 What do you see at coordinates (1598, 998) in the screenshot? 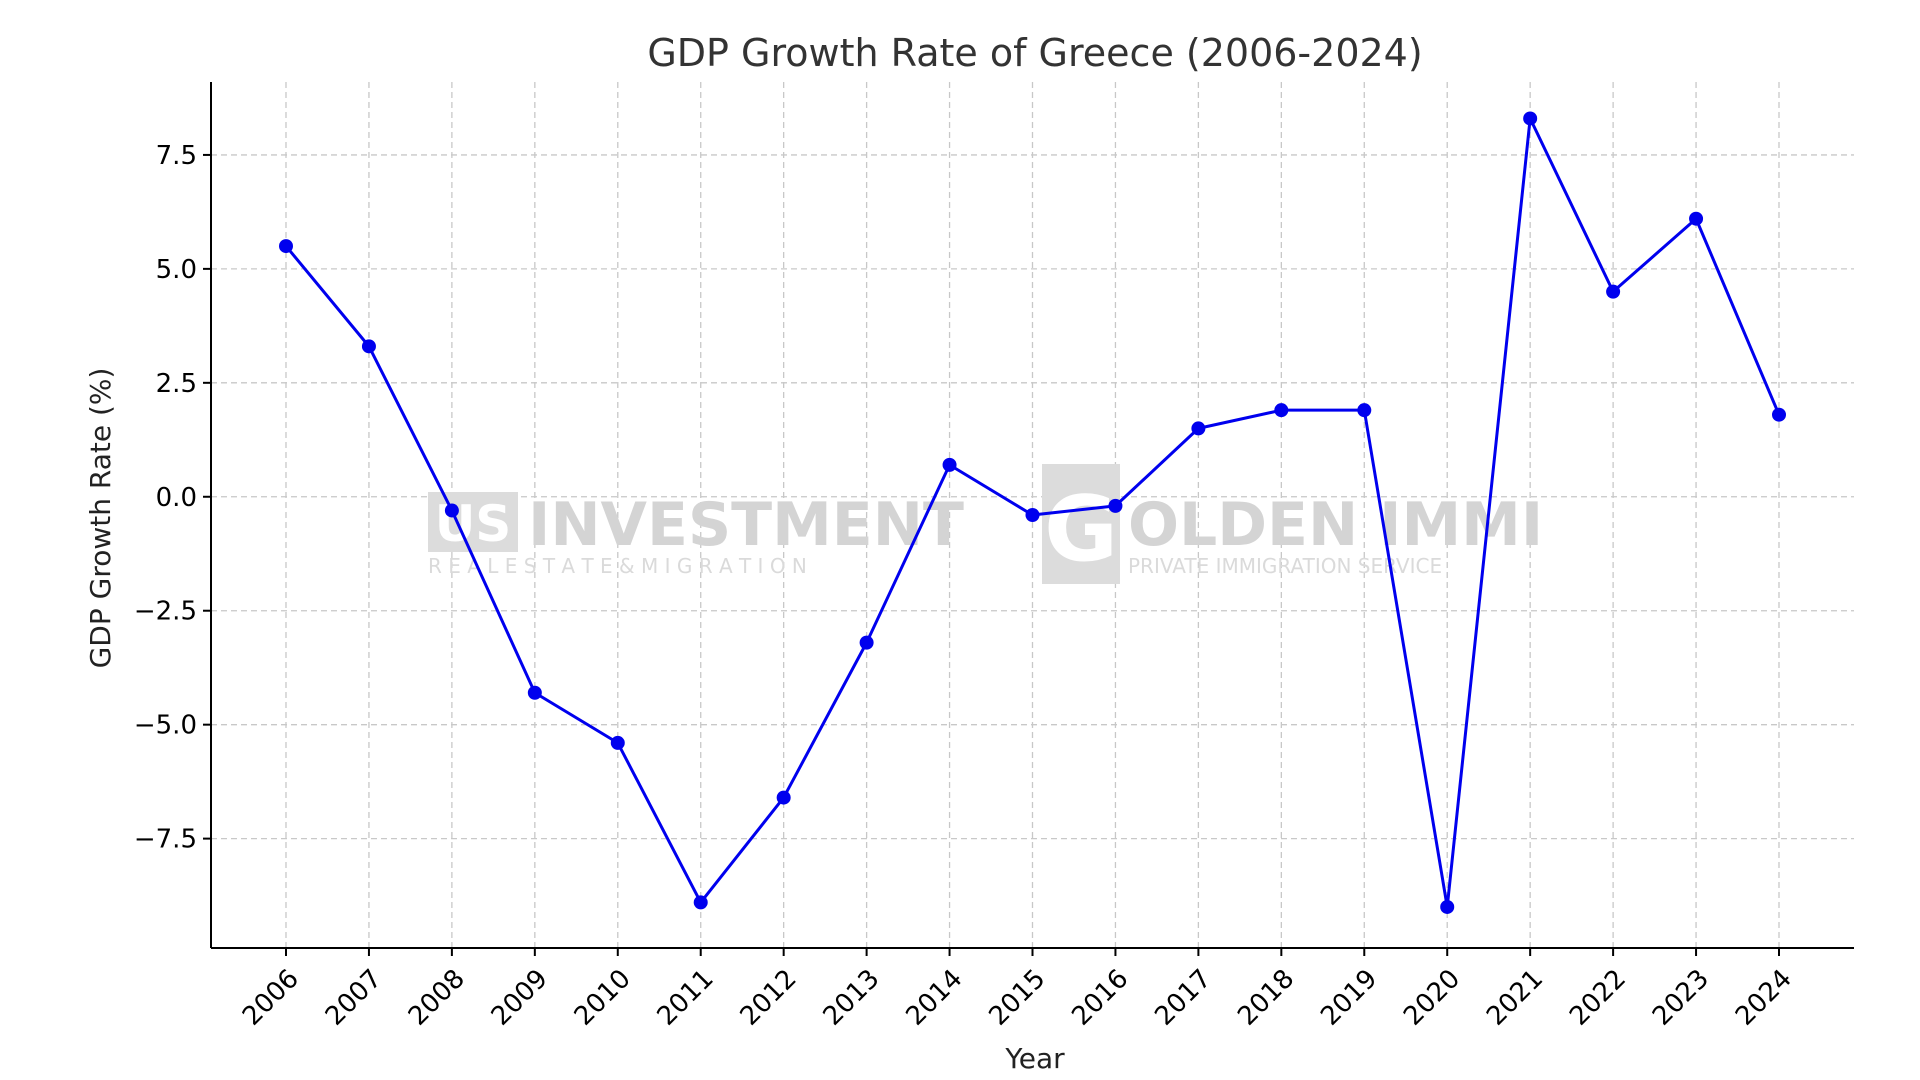
I see `x-tick-label-2022: 2022` at bounding box center [1598, 998].